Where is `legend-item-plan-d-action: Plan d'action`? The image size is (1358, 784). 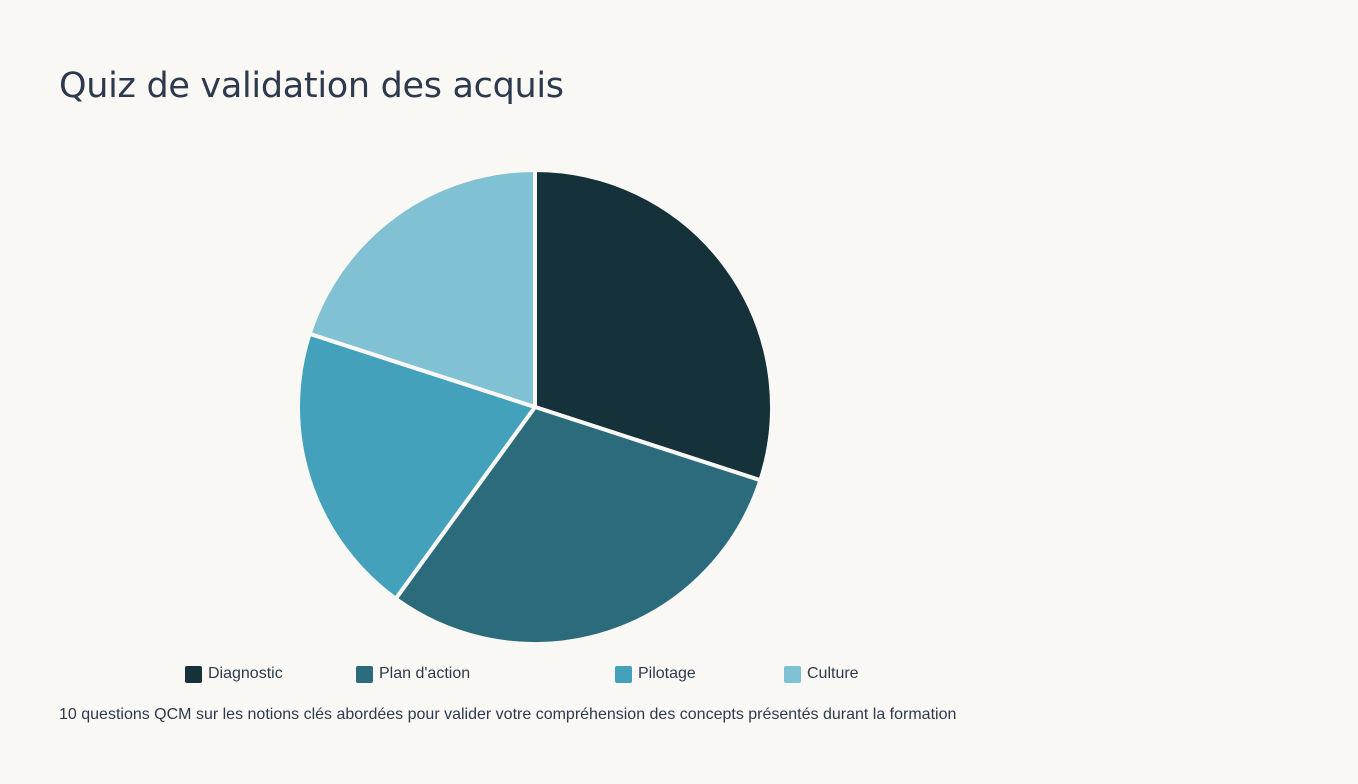 legend-item-plan-d-action: Plan d'action is located at coordinates (413, 674).